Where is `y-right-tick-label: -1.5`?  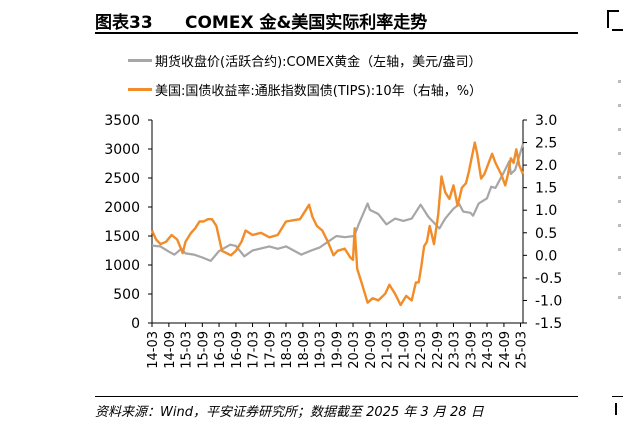
y-right-tick-label: -1.5 is located at coordinates (548, 324).